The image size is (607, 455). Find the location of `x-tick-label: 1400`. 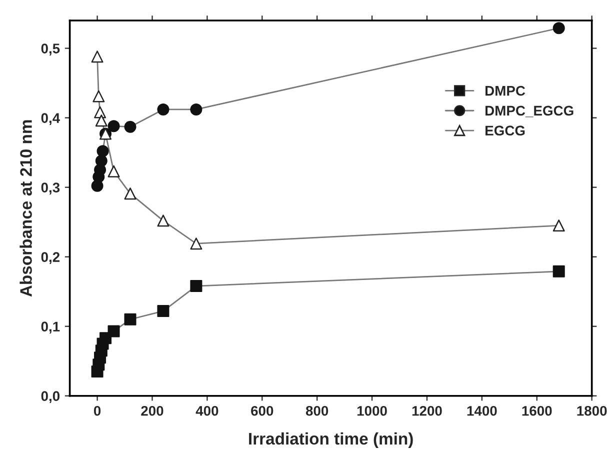

x-tick-label: 1400 is located at coordinates (482, 411).